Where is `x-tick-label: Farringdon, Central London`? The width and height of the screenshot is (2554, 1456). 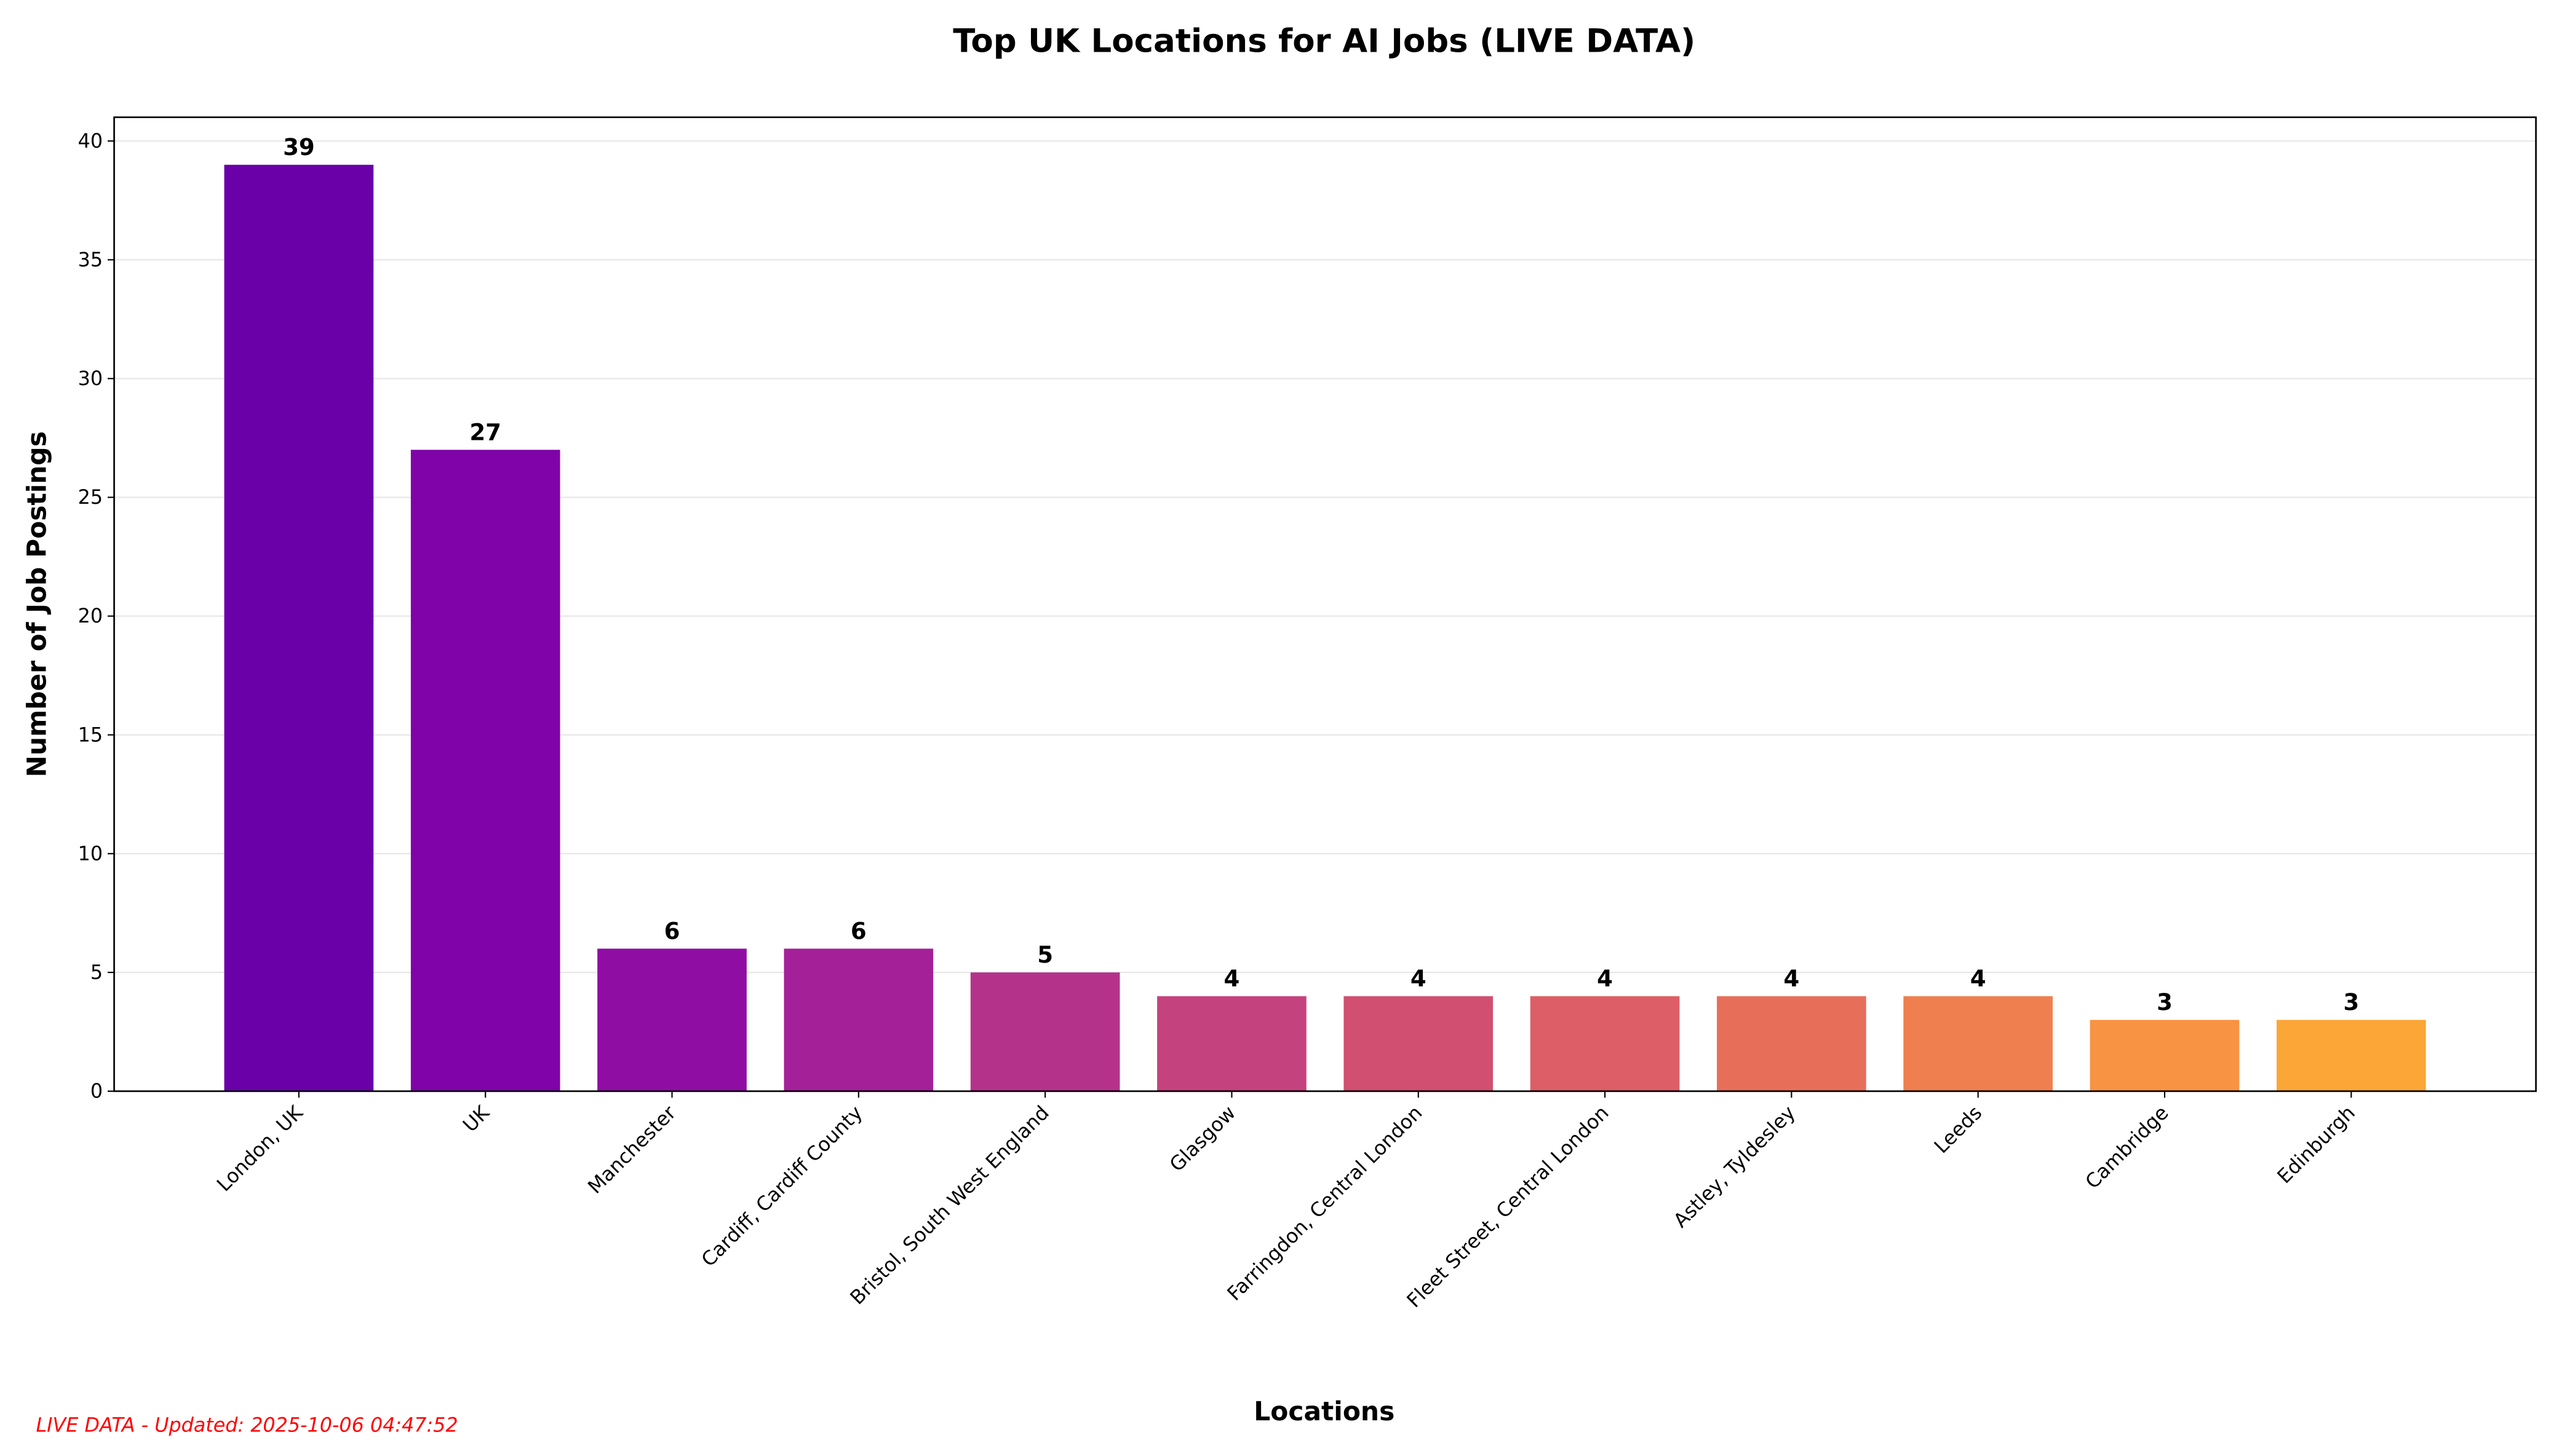
x-tick-label: Farringdon, Central London is located at coordinates (1325, 1204).